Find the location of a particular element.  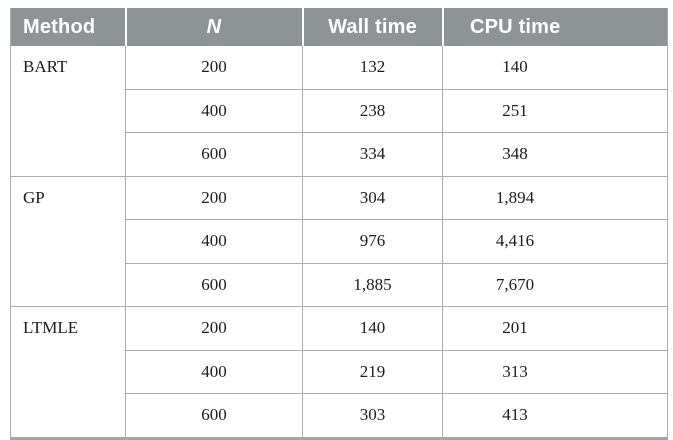

cpu-time-cell: 140 is located at coordinates (555, 67).